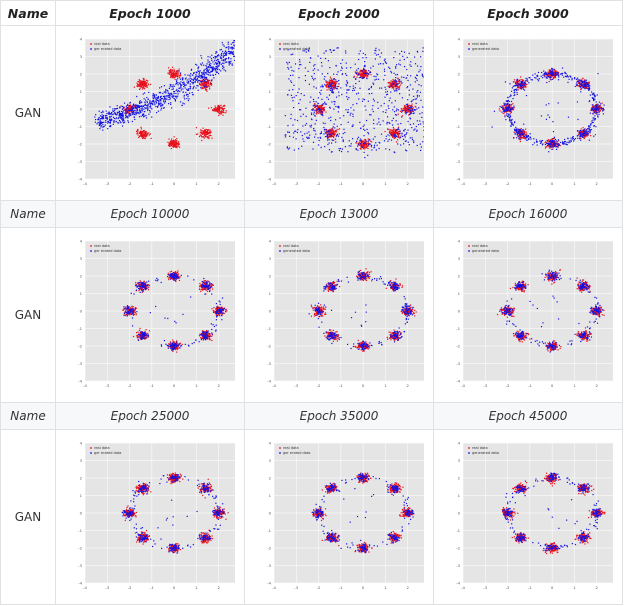  I want to click on y-tick-label: 2, so click(270, 73).